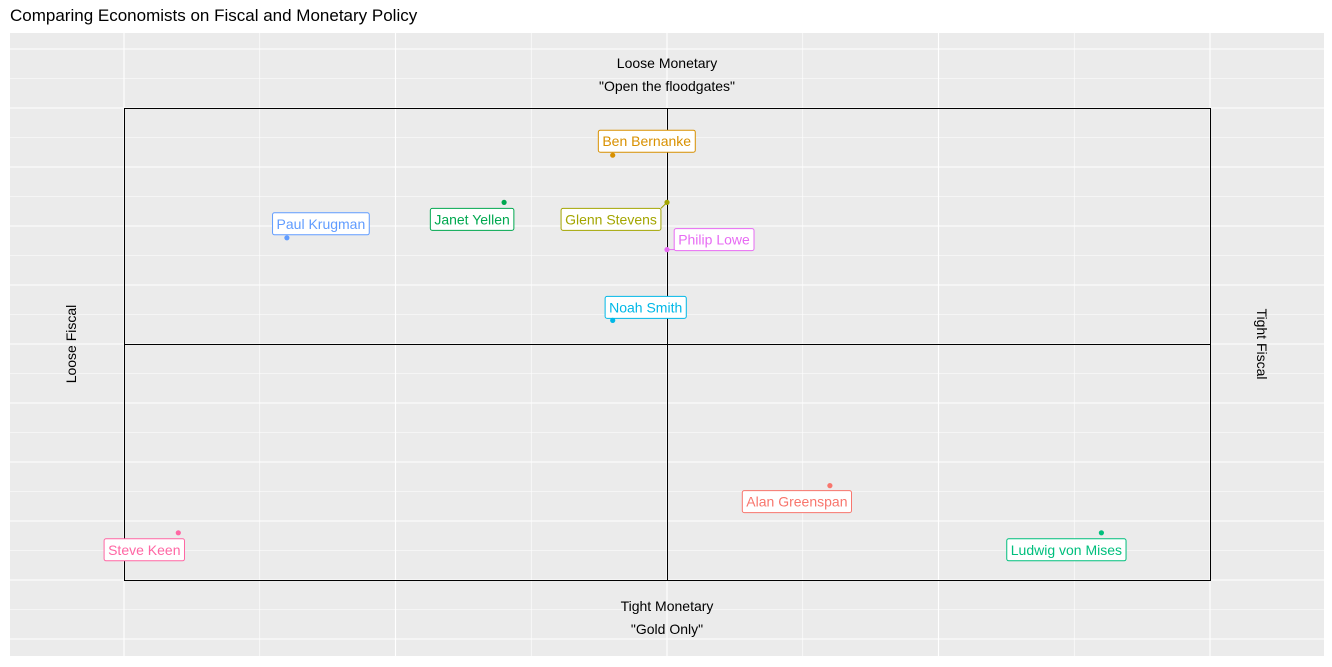 This screenshot has height=667, width=1332. I want to click on data-point-group: Philip Lowe, so click(709, 240).